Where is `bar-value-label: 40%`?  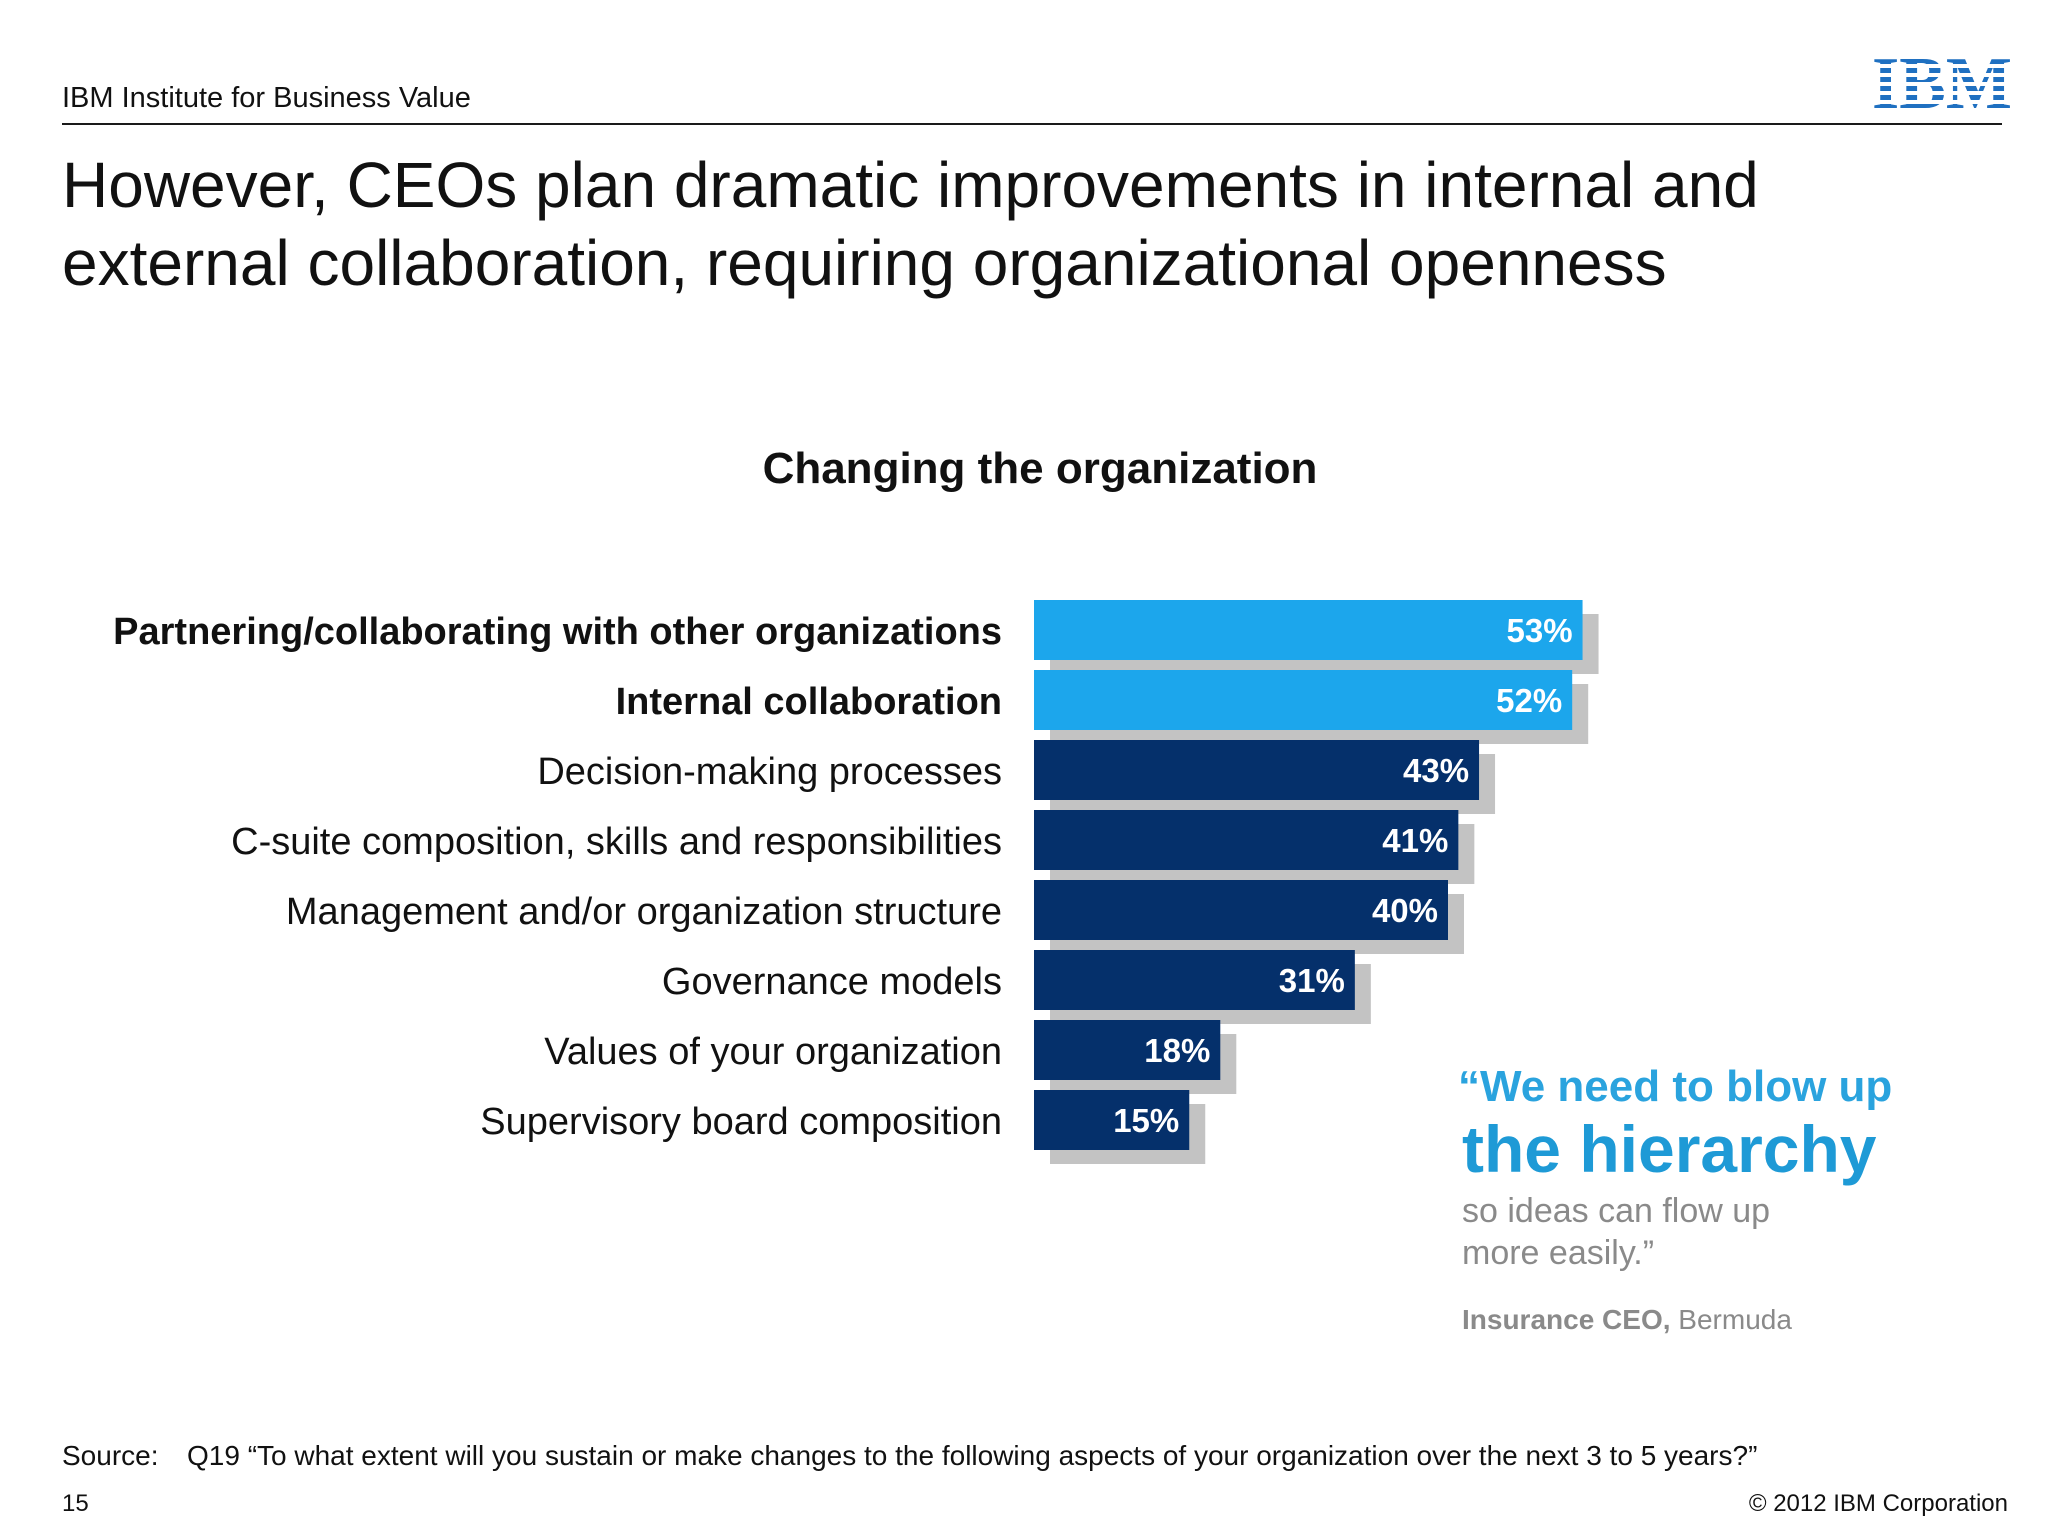 bar-value-label: 40% is located at coordinates (1405, 910).